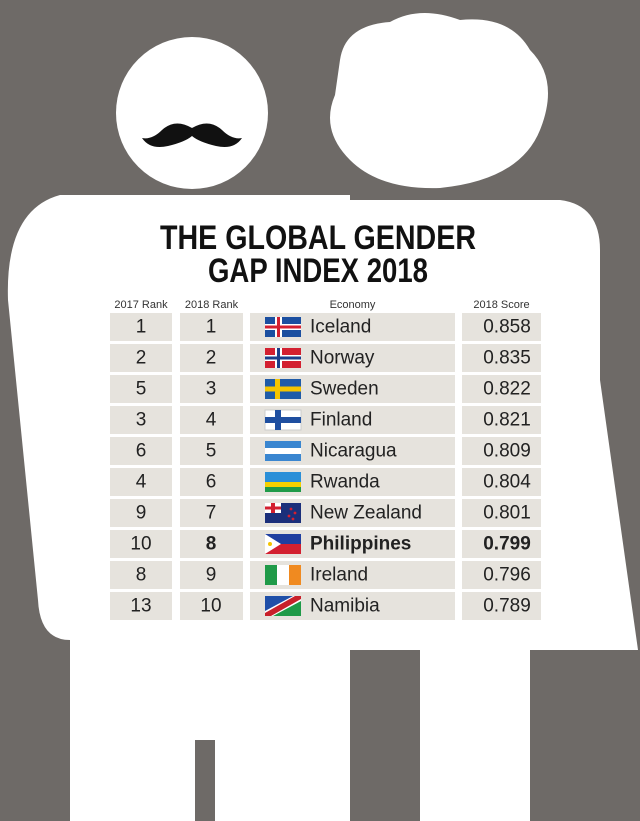 The image size is (640, 821). I want to click on column-header: 2018 Rank, so click(212, 305).